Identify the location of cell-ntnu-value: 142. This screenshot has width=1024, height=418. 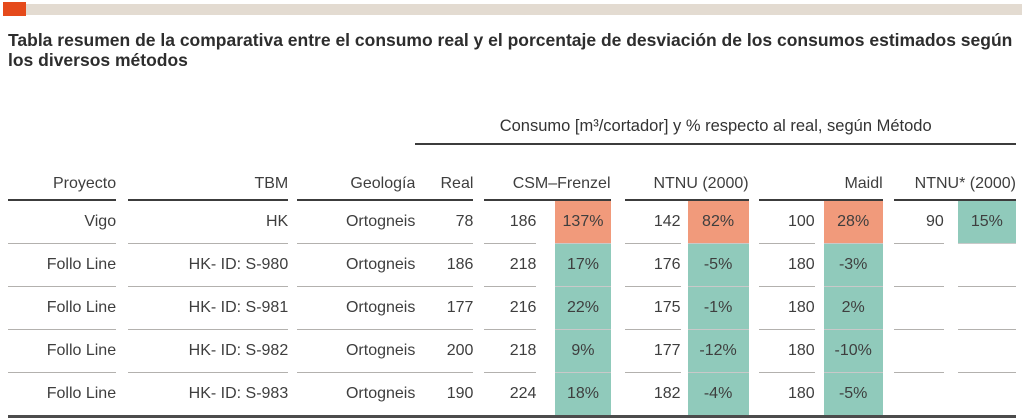
(652, 222).